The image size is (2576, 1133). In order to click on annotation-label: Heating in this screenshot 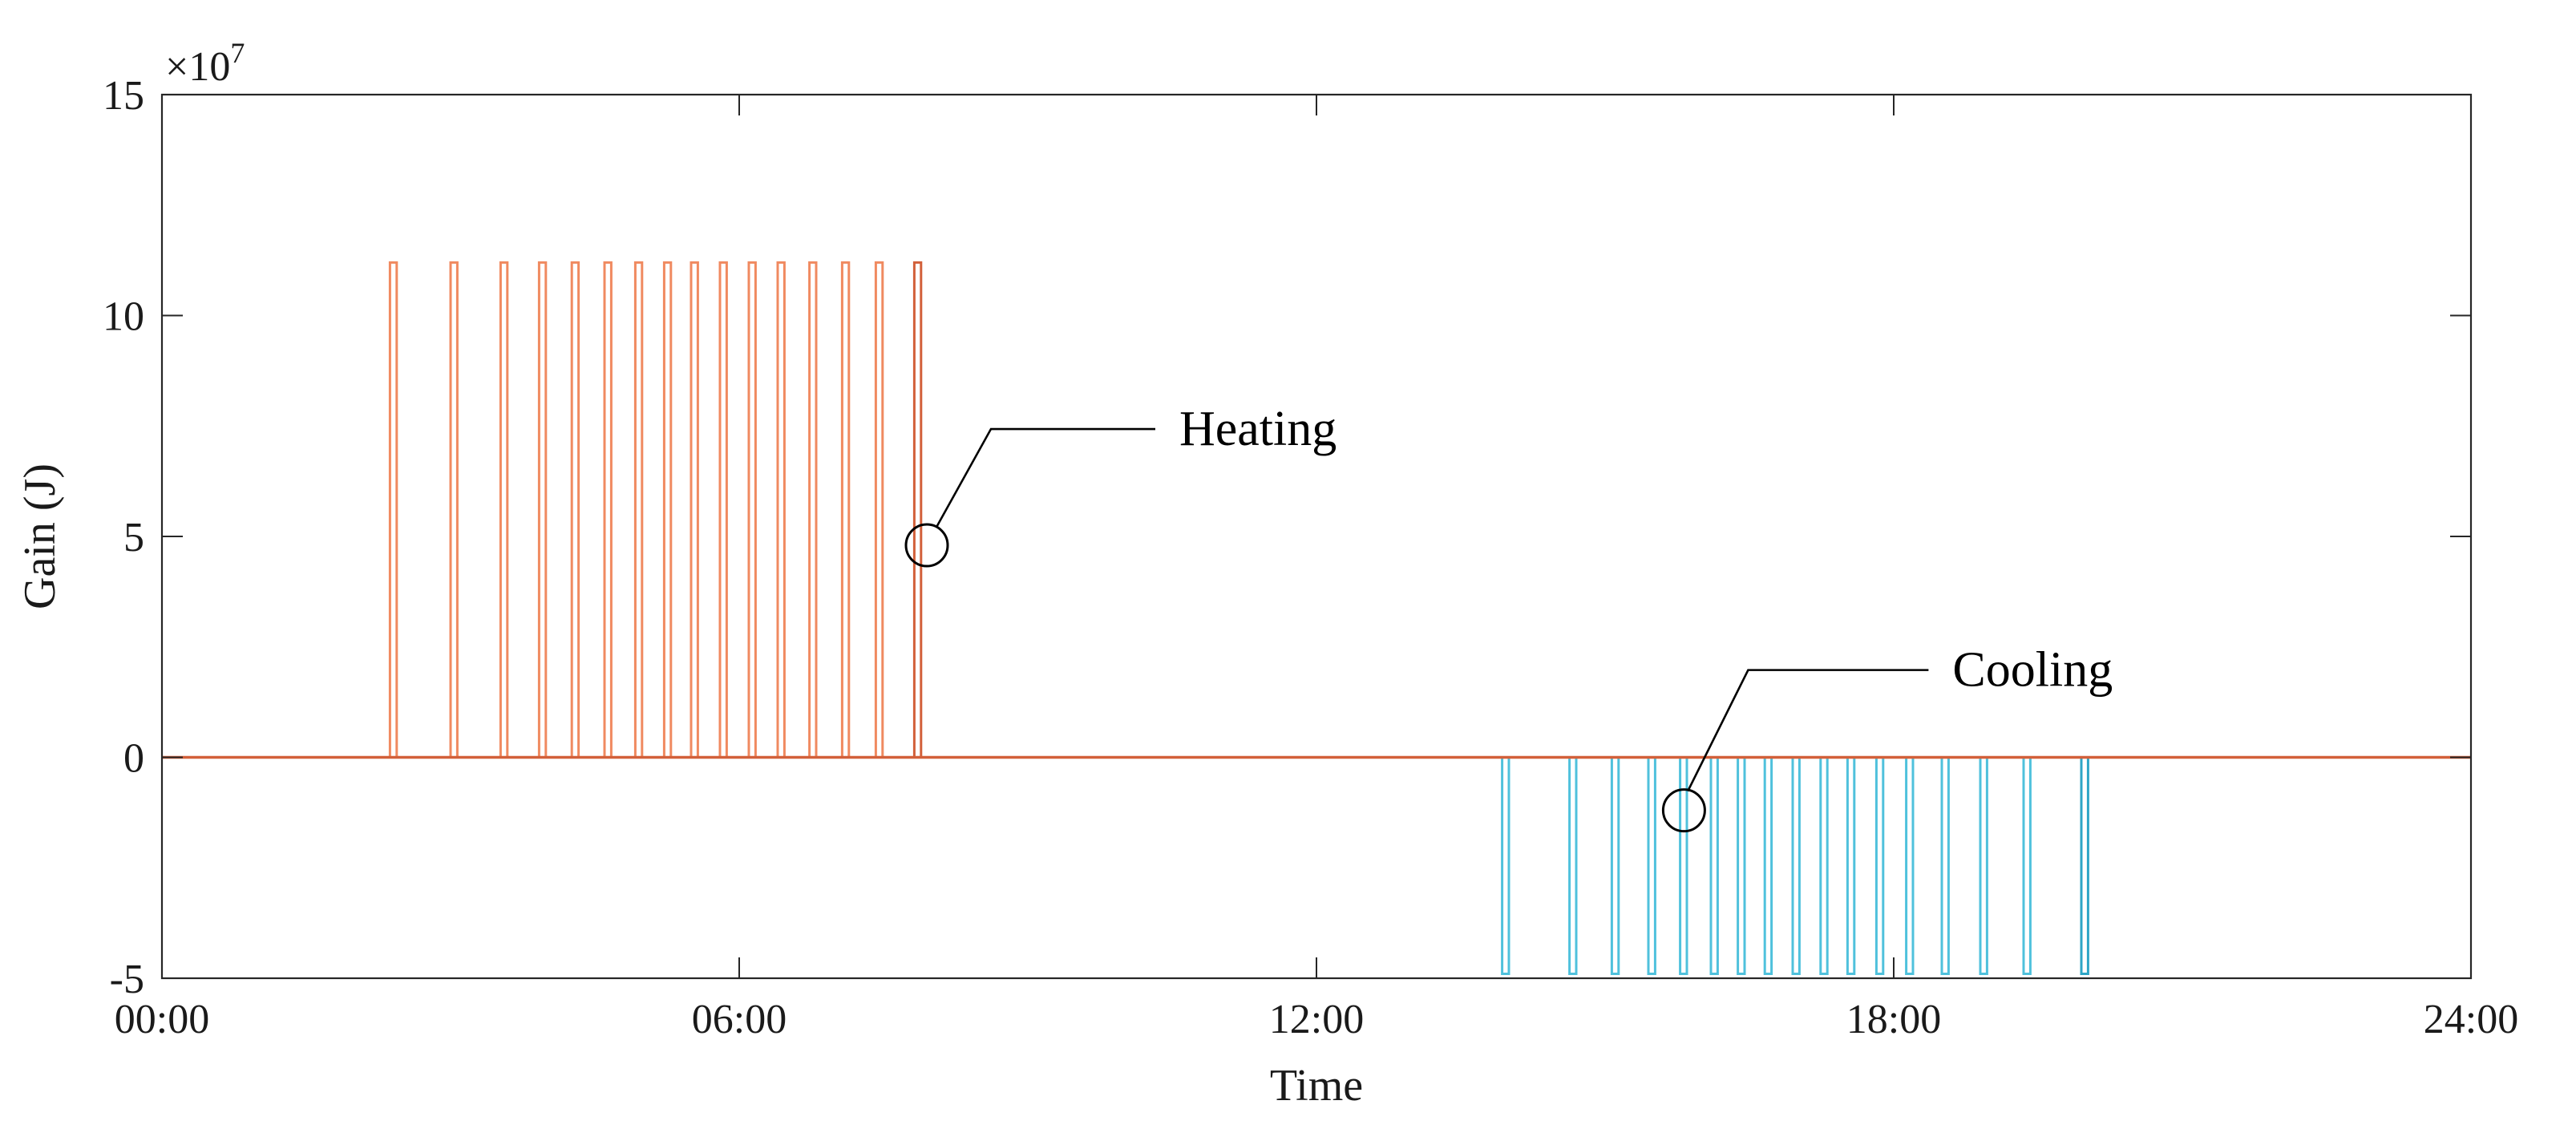, I will do `click(1258, 429)`.